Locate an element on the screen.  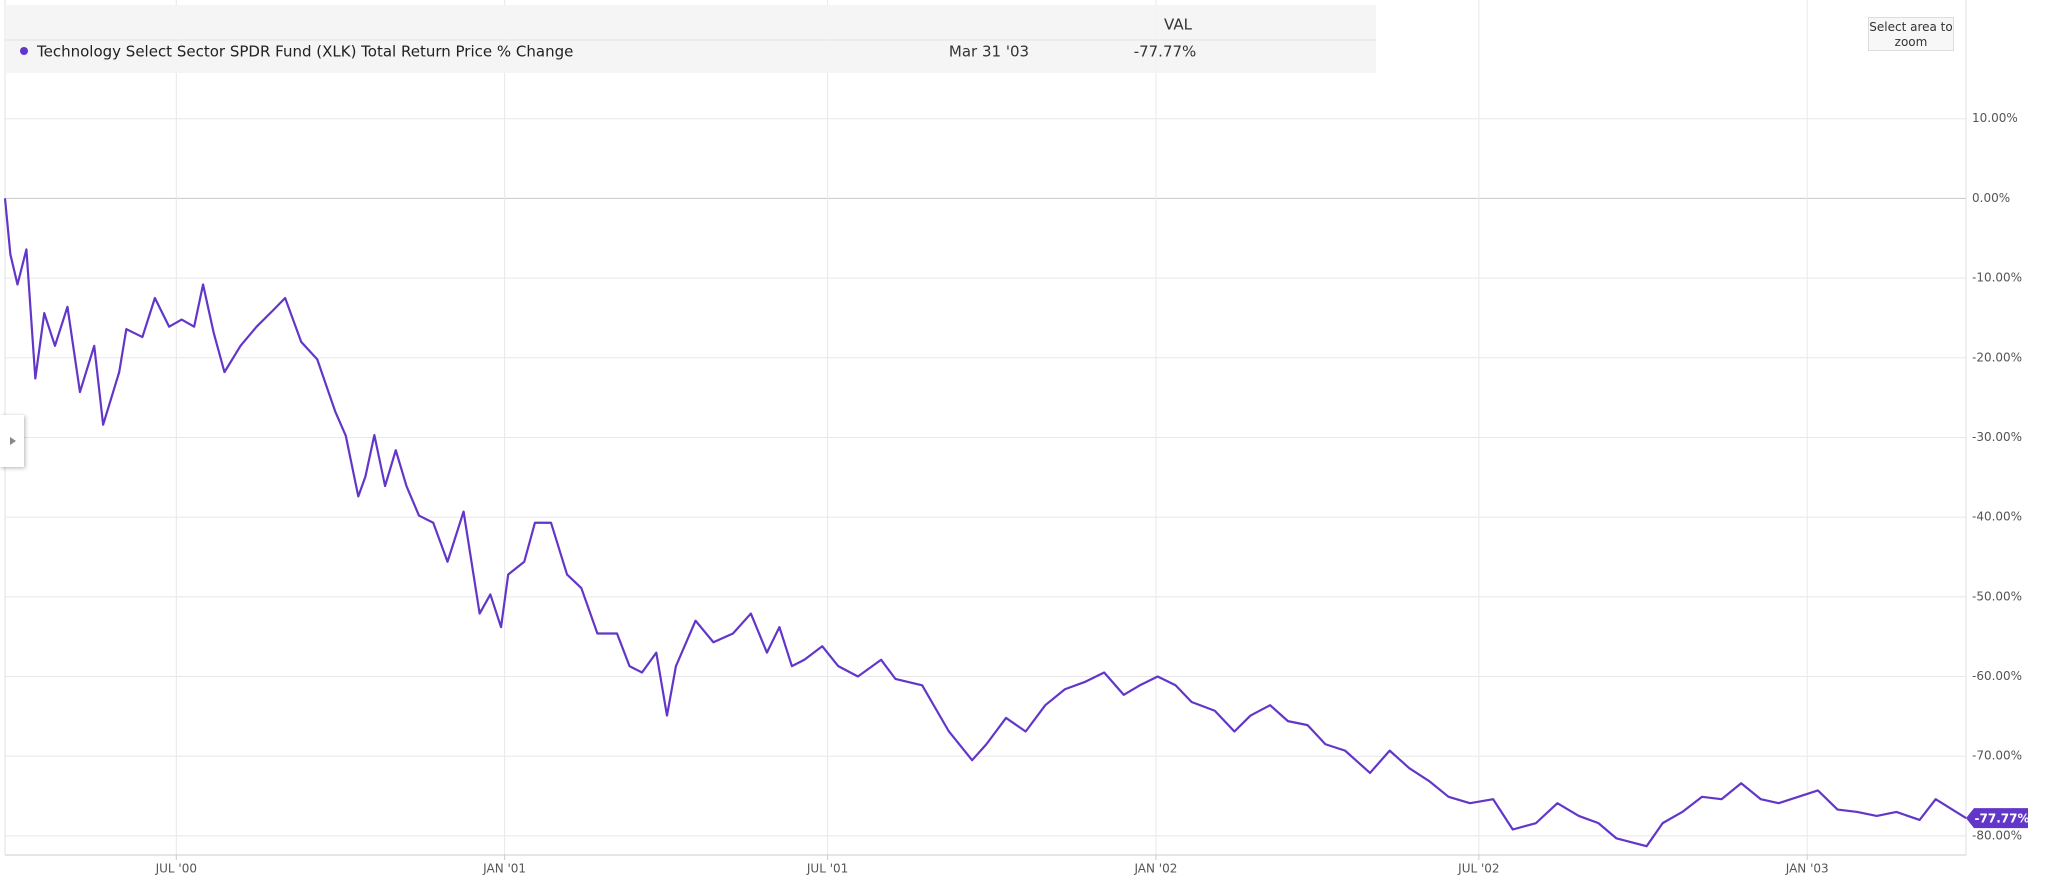
legend-marker is located at coordinates (24, 51).